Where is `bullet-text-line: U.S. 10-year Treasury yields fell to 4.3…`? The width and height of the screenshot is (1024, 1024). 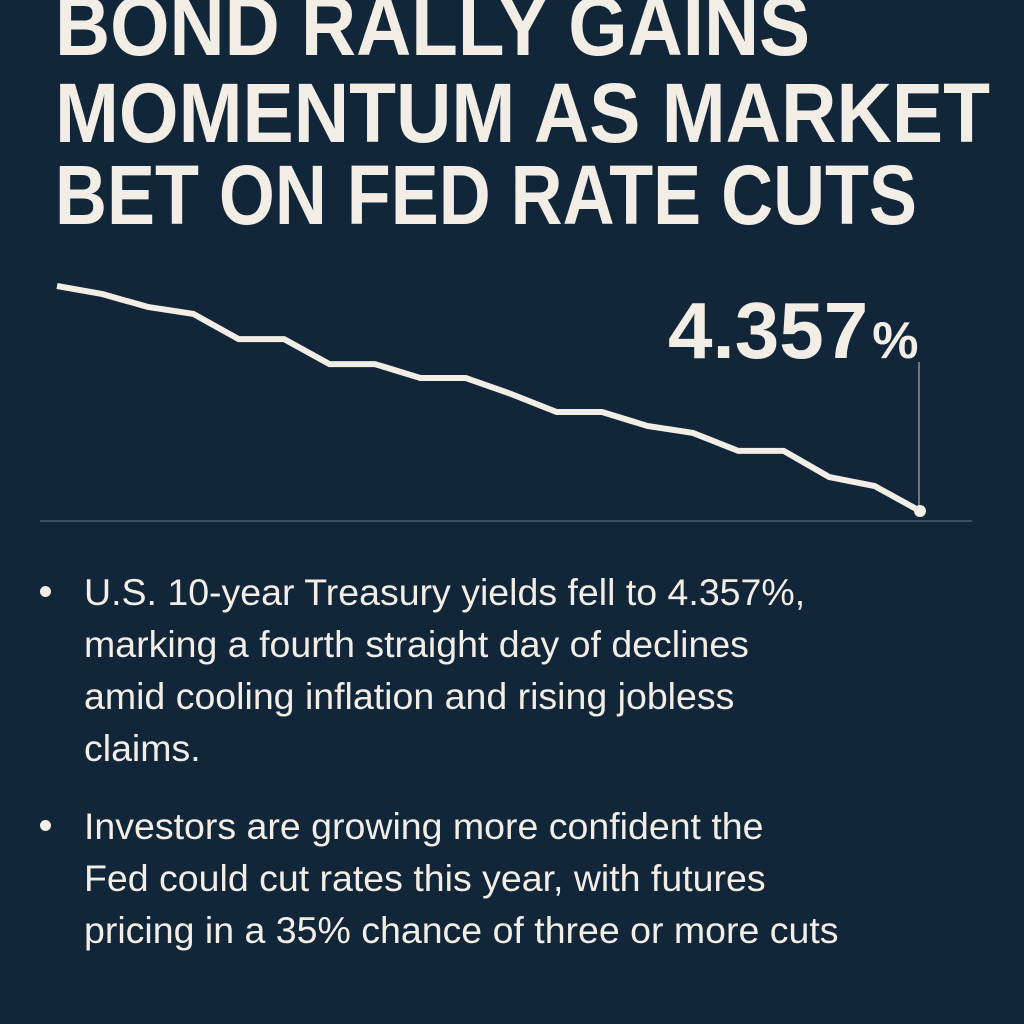
bullet-text-line: U.S. 10-year Treasury yields fell to 4.3… is located at coordinates (445, 592).